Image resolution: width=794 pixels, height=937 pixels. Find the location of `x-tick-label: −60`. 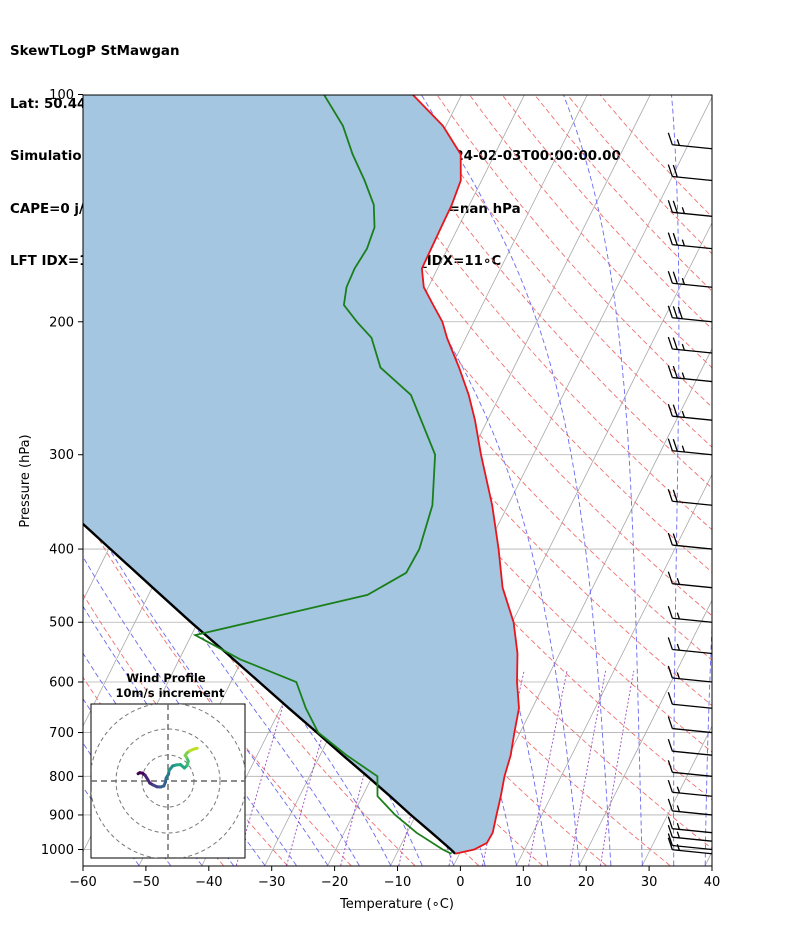

x-tick-label: −60 is located at coordinates (82, 882).